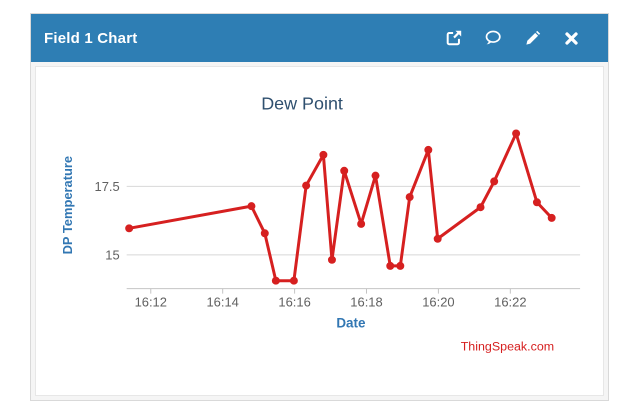  What do you see at coordinates (519, 38) in the screenshot?
I see `widget-actions` at bounding box center [519, 38].